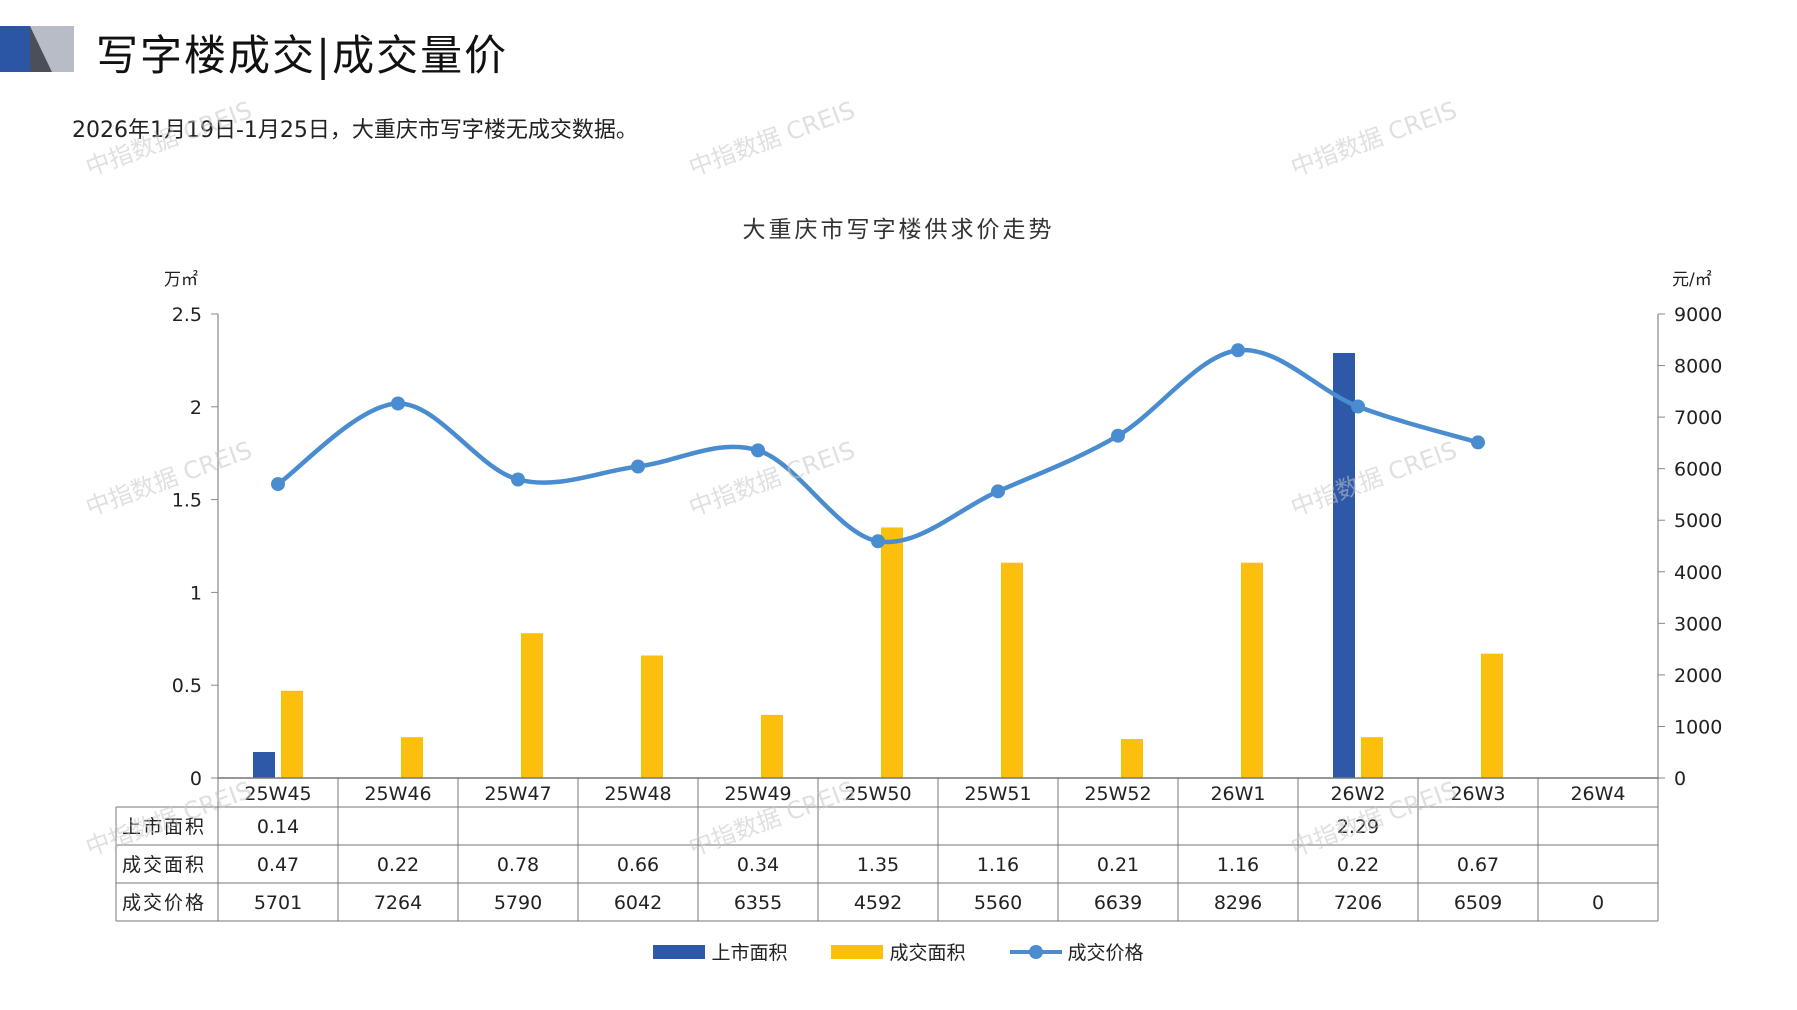 This screenshot has width=1797, height=1010. What do you see at coordinates (758, 865) in the screenshot?
I see `data-label: 0.34` at bounding box center [758, 865].